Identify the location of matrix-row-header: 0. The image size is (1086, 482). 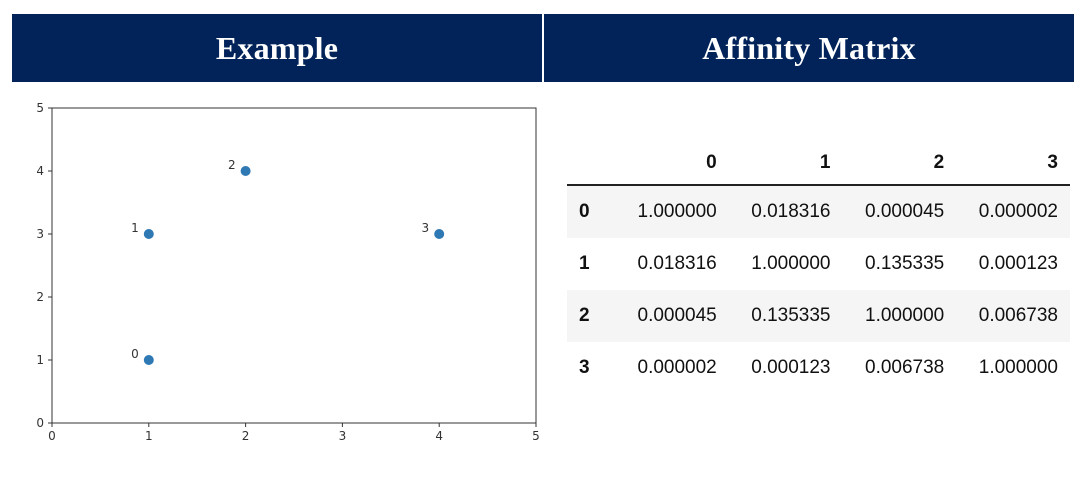
(584, 211).